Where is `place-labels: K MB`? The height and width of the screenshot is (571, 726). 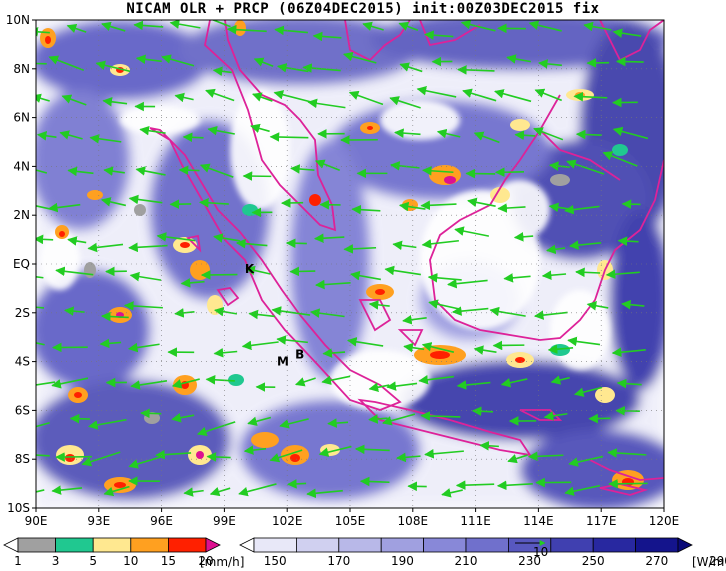 place-labels: K MB is located at coordinates (274, 315).